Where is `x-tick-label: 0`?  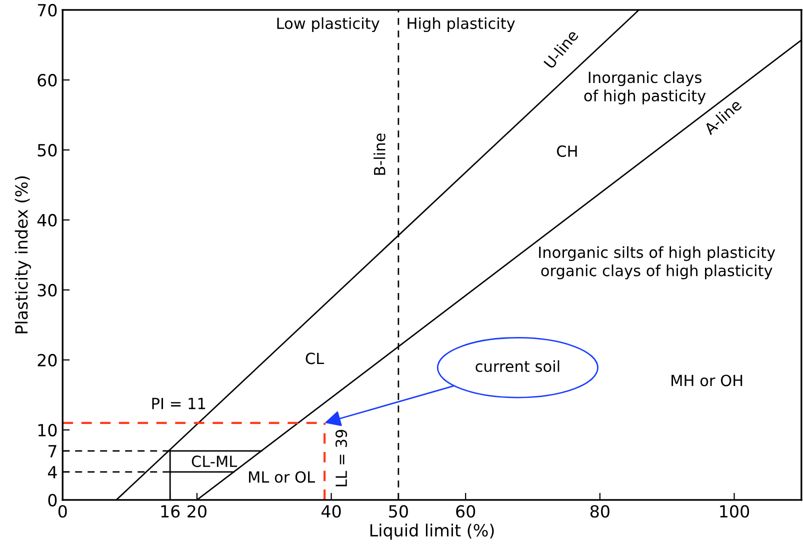 x-tick-label: 0 is located at coordinates (62, 511).